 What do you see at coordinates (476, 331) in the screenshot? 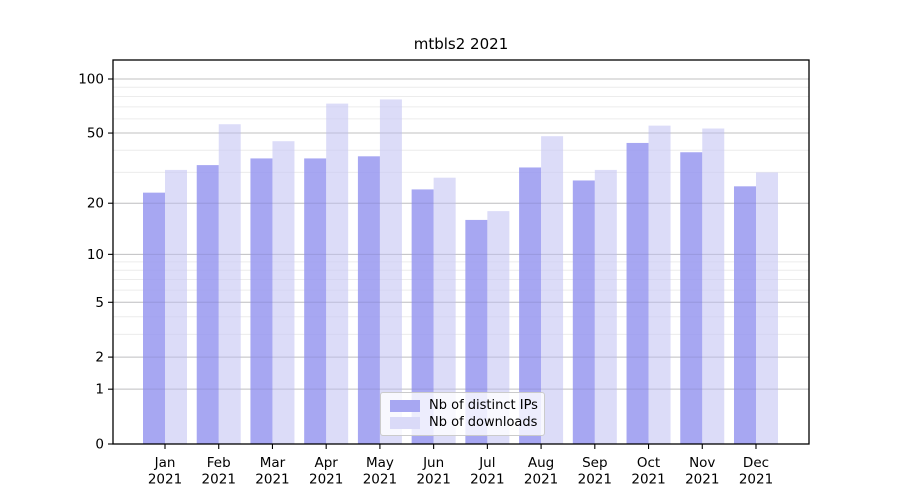
I see `bar-ips-Jul` at bounding box center [476, 331].